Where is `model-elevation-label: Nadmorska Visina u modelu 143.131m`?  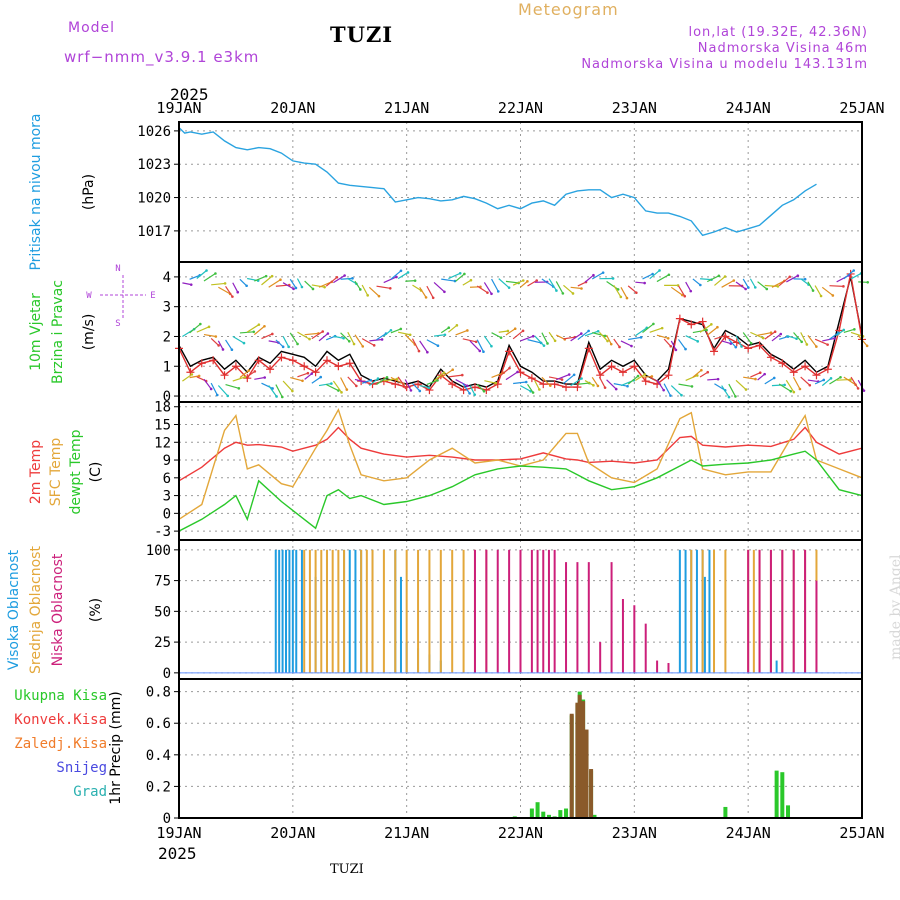 model-elevation-label: Nadmorska Visina u modelu 143.131m is located at coordinates (724, 64).